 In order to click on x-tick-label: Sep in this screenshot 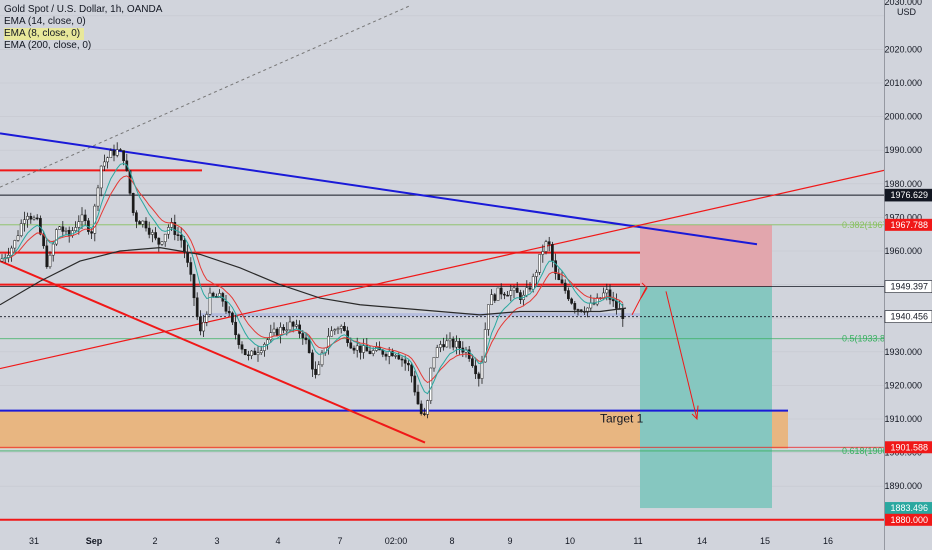, I will do `click(94, 541)`.